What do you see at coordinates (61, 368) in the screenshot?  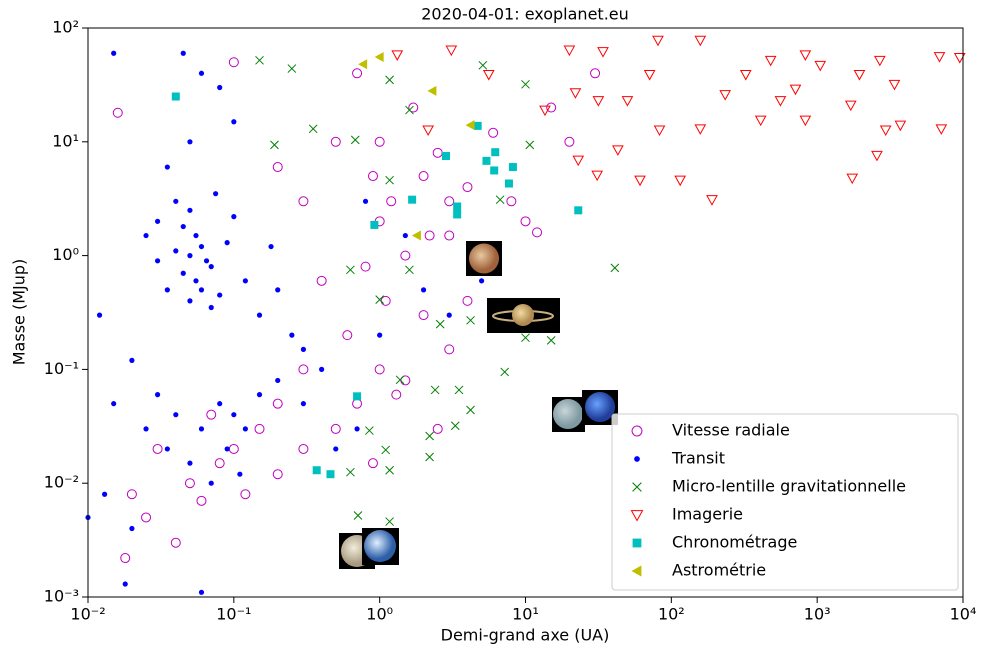 I see `y-tick-label: 10⁻¹` at bounding box center [61, 368].